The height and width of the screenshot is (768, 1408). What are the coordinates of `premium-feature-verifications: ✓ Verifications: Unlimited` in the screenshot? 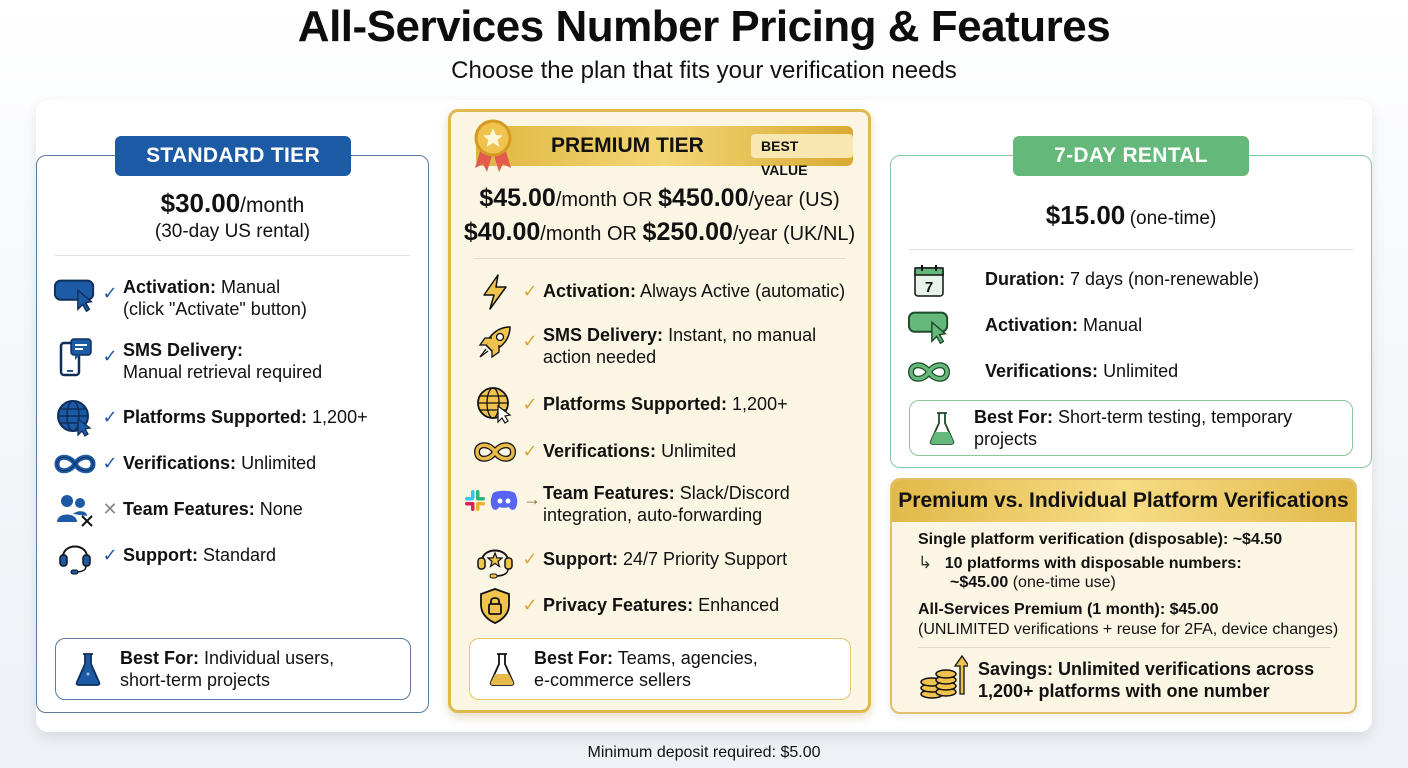 It's located at (604, 452).